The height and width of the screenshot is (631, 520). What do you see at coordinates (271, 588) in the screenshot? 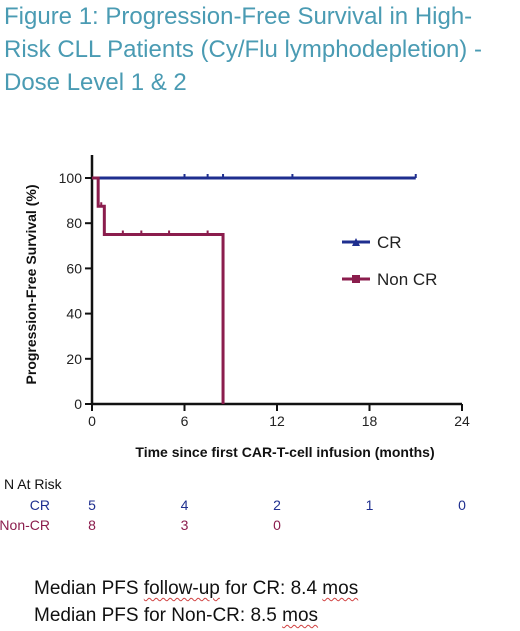
I see `footnote-cr-post: for CR: 8.4` at bounding box center [271, 588].